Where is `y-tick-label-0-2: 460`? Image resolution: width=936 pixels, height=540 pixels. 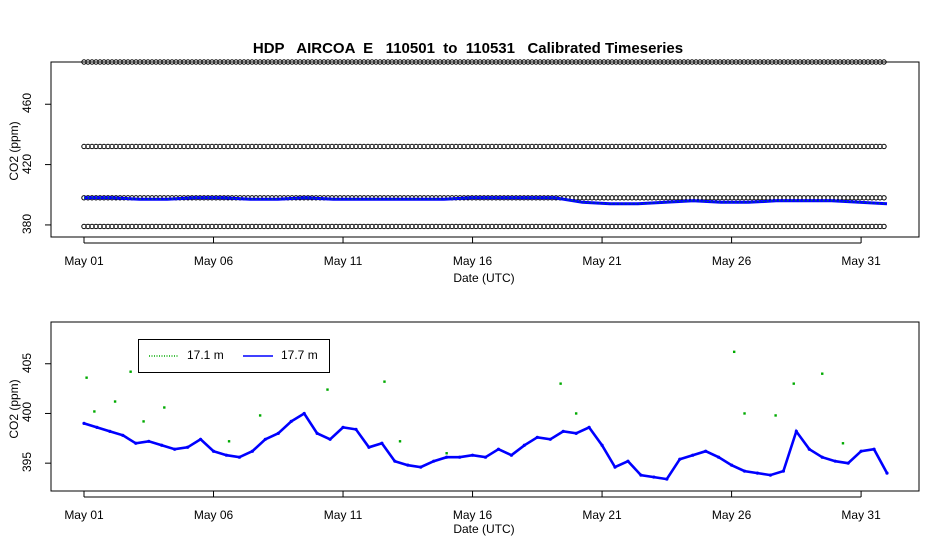 y-tick-label-0-2: 460 is located at coordinates (27, 103).